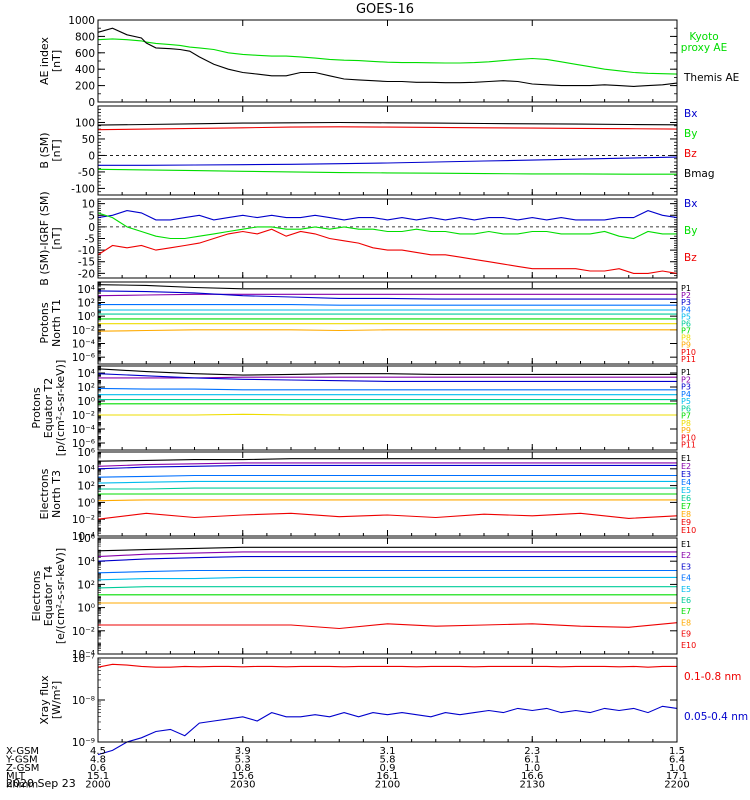  I want to click on y-tick-label: -20, so click(86, 274).